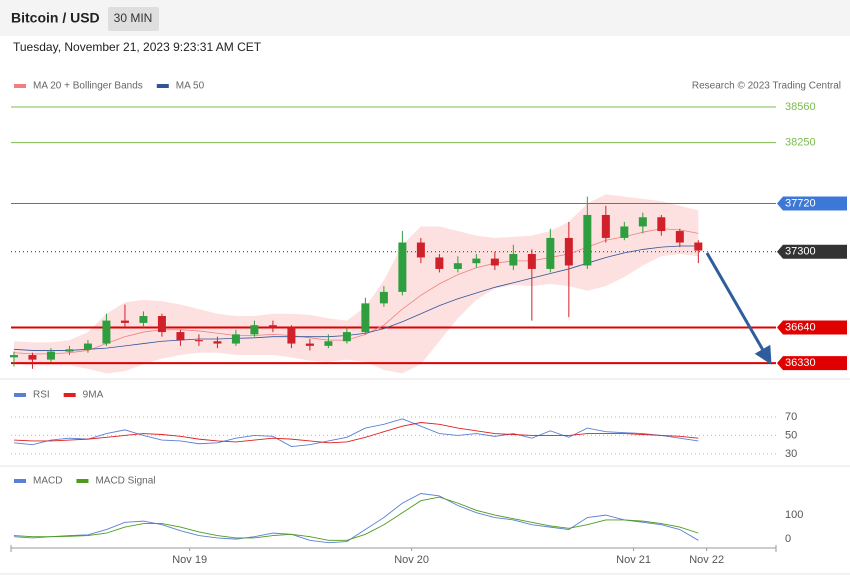 The height and width of the screenshot is (581, 850). Describe the element at coordinates (766, 86) in the screenshot. I see `attribution: Research © 2023 Trading Central` at that location.